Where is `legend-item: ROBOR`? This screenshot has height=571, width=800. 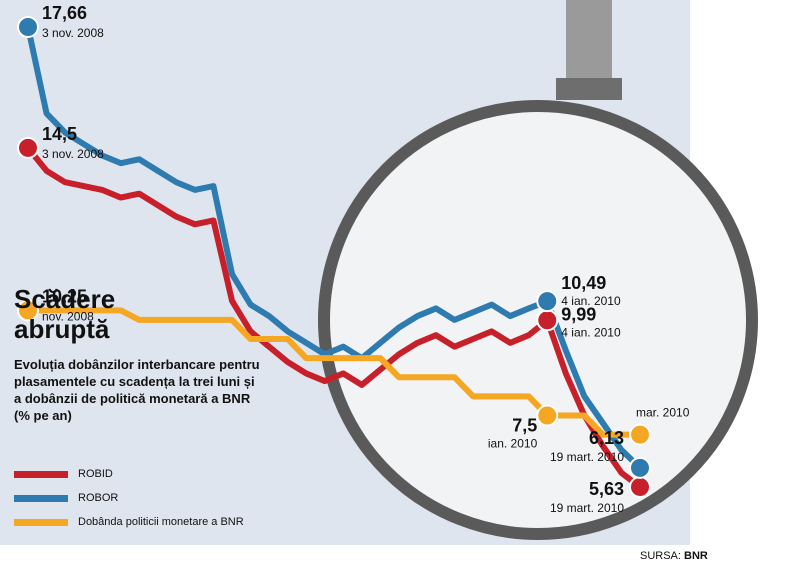 legend-item: ROBOR is located at coordinates (129, 498).